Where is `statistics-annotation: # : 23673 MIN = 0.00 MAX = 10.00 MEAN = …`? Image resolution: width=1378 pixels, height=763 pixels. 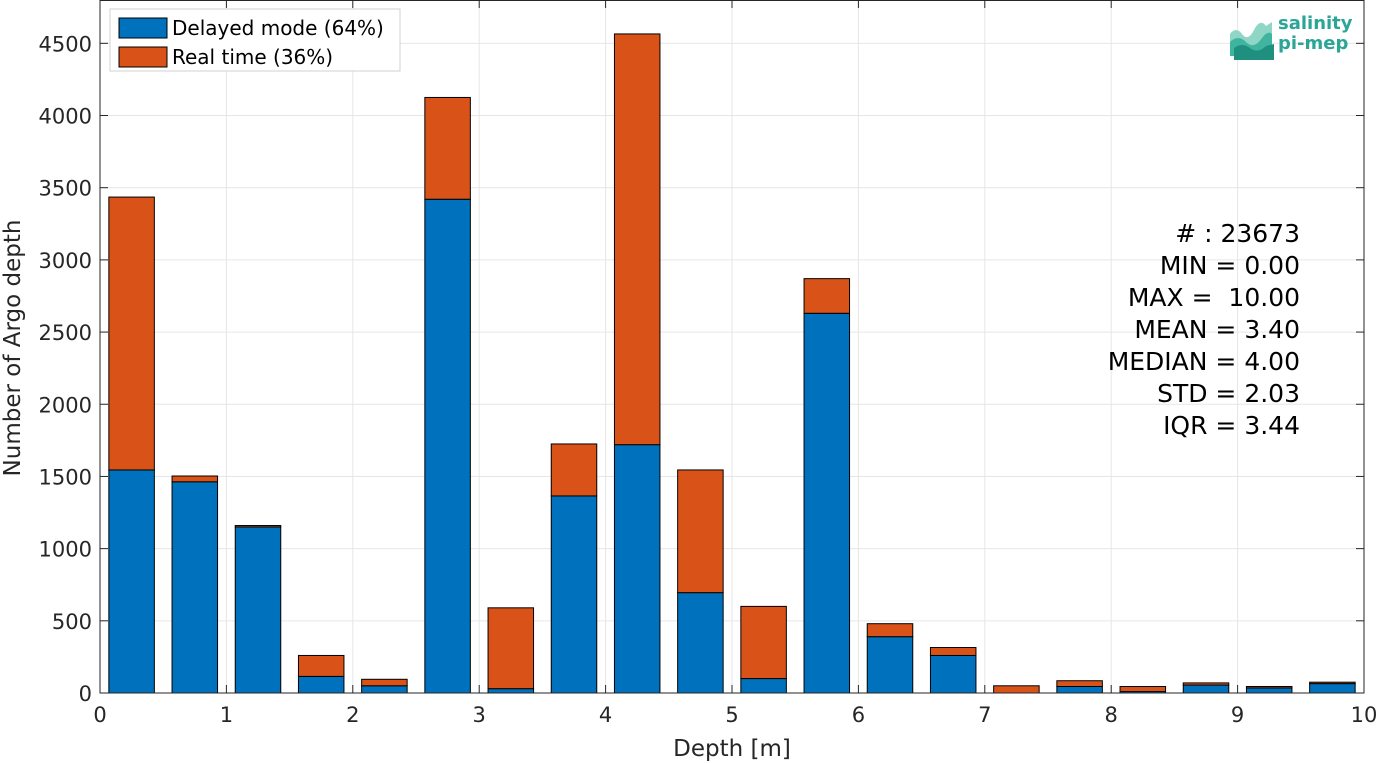 statistics-annotation: # : 23673 MIN = 0.00 MAX = 10.00 MEAN = … is located at coordinates (1204, 330).